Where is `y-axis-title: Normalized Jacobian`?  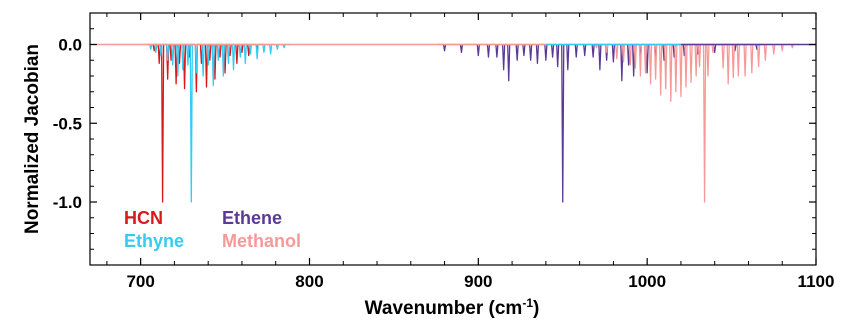
y-axis-title: Normalized Jacobian is located at coordinates (32, 139).